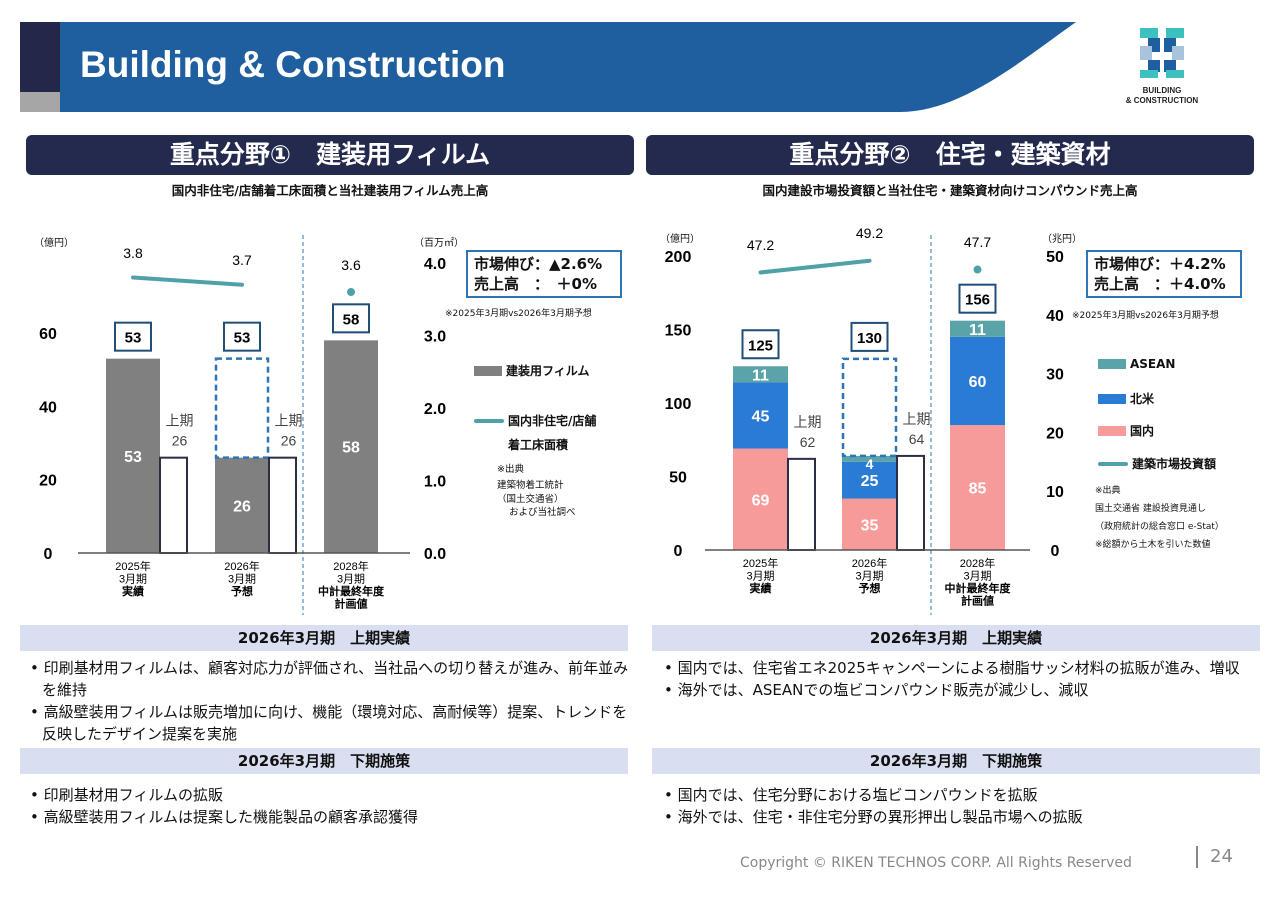  I want to click on company-logo: BUILDING & CONSTRUCTION, so click(1162, 68).